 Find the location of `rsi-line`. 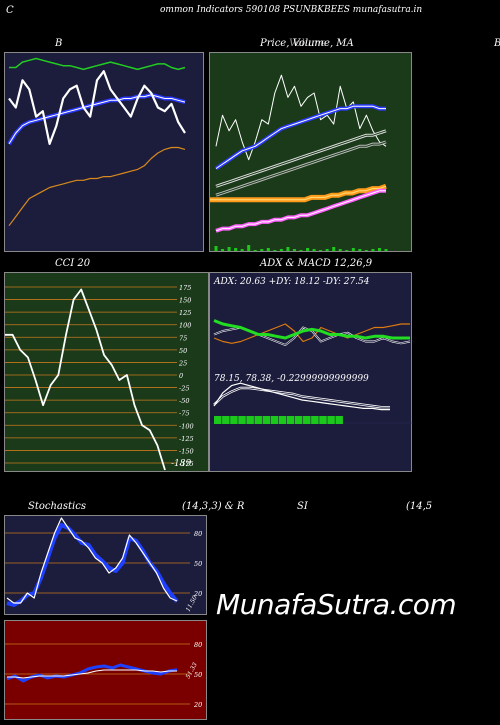

rsi-line is located at coordinates (92, 673).